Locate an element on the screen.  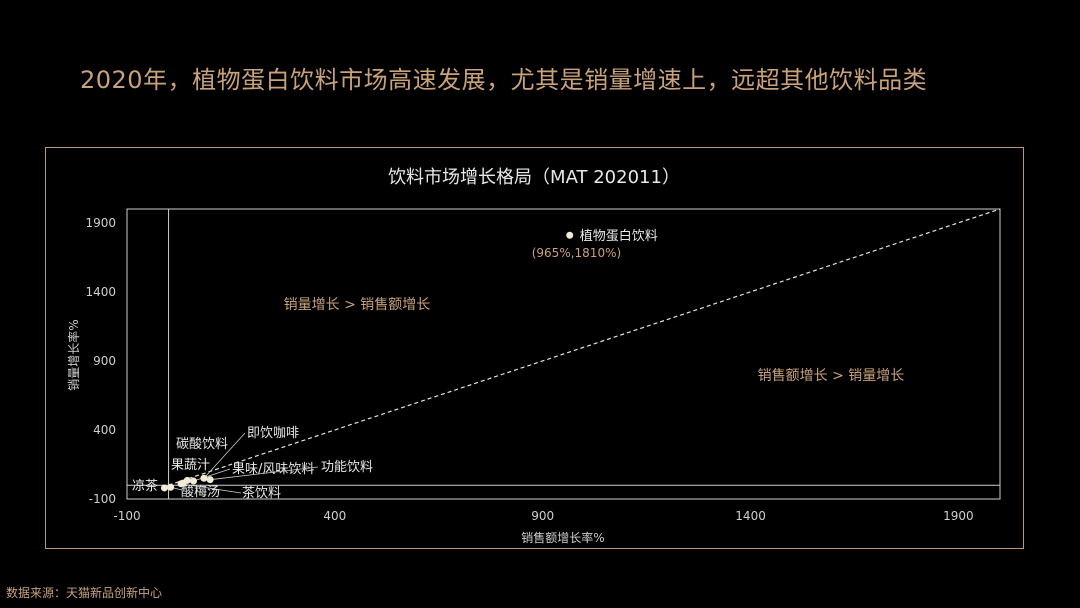
y-tick-label: 1400 is located at coordinates (100, 292).